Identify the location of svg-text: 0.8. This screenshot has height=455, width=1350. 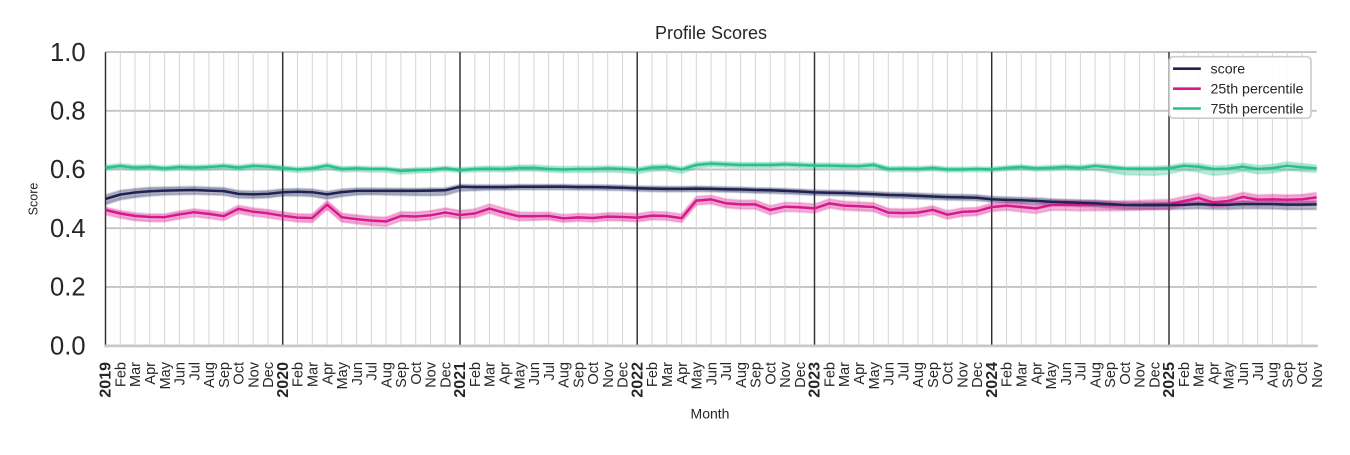
(67, 112).